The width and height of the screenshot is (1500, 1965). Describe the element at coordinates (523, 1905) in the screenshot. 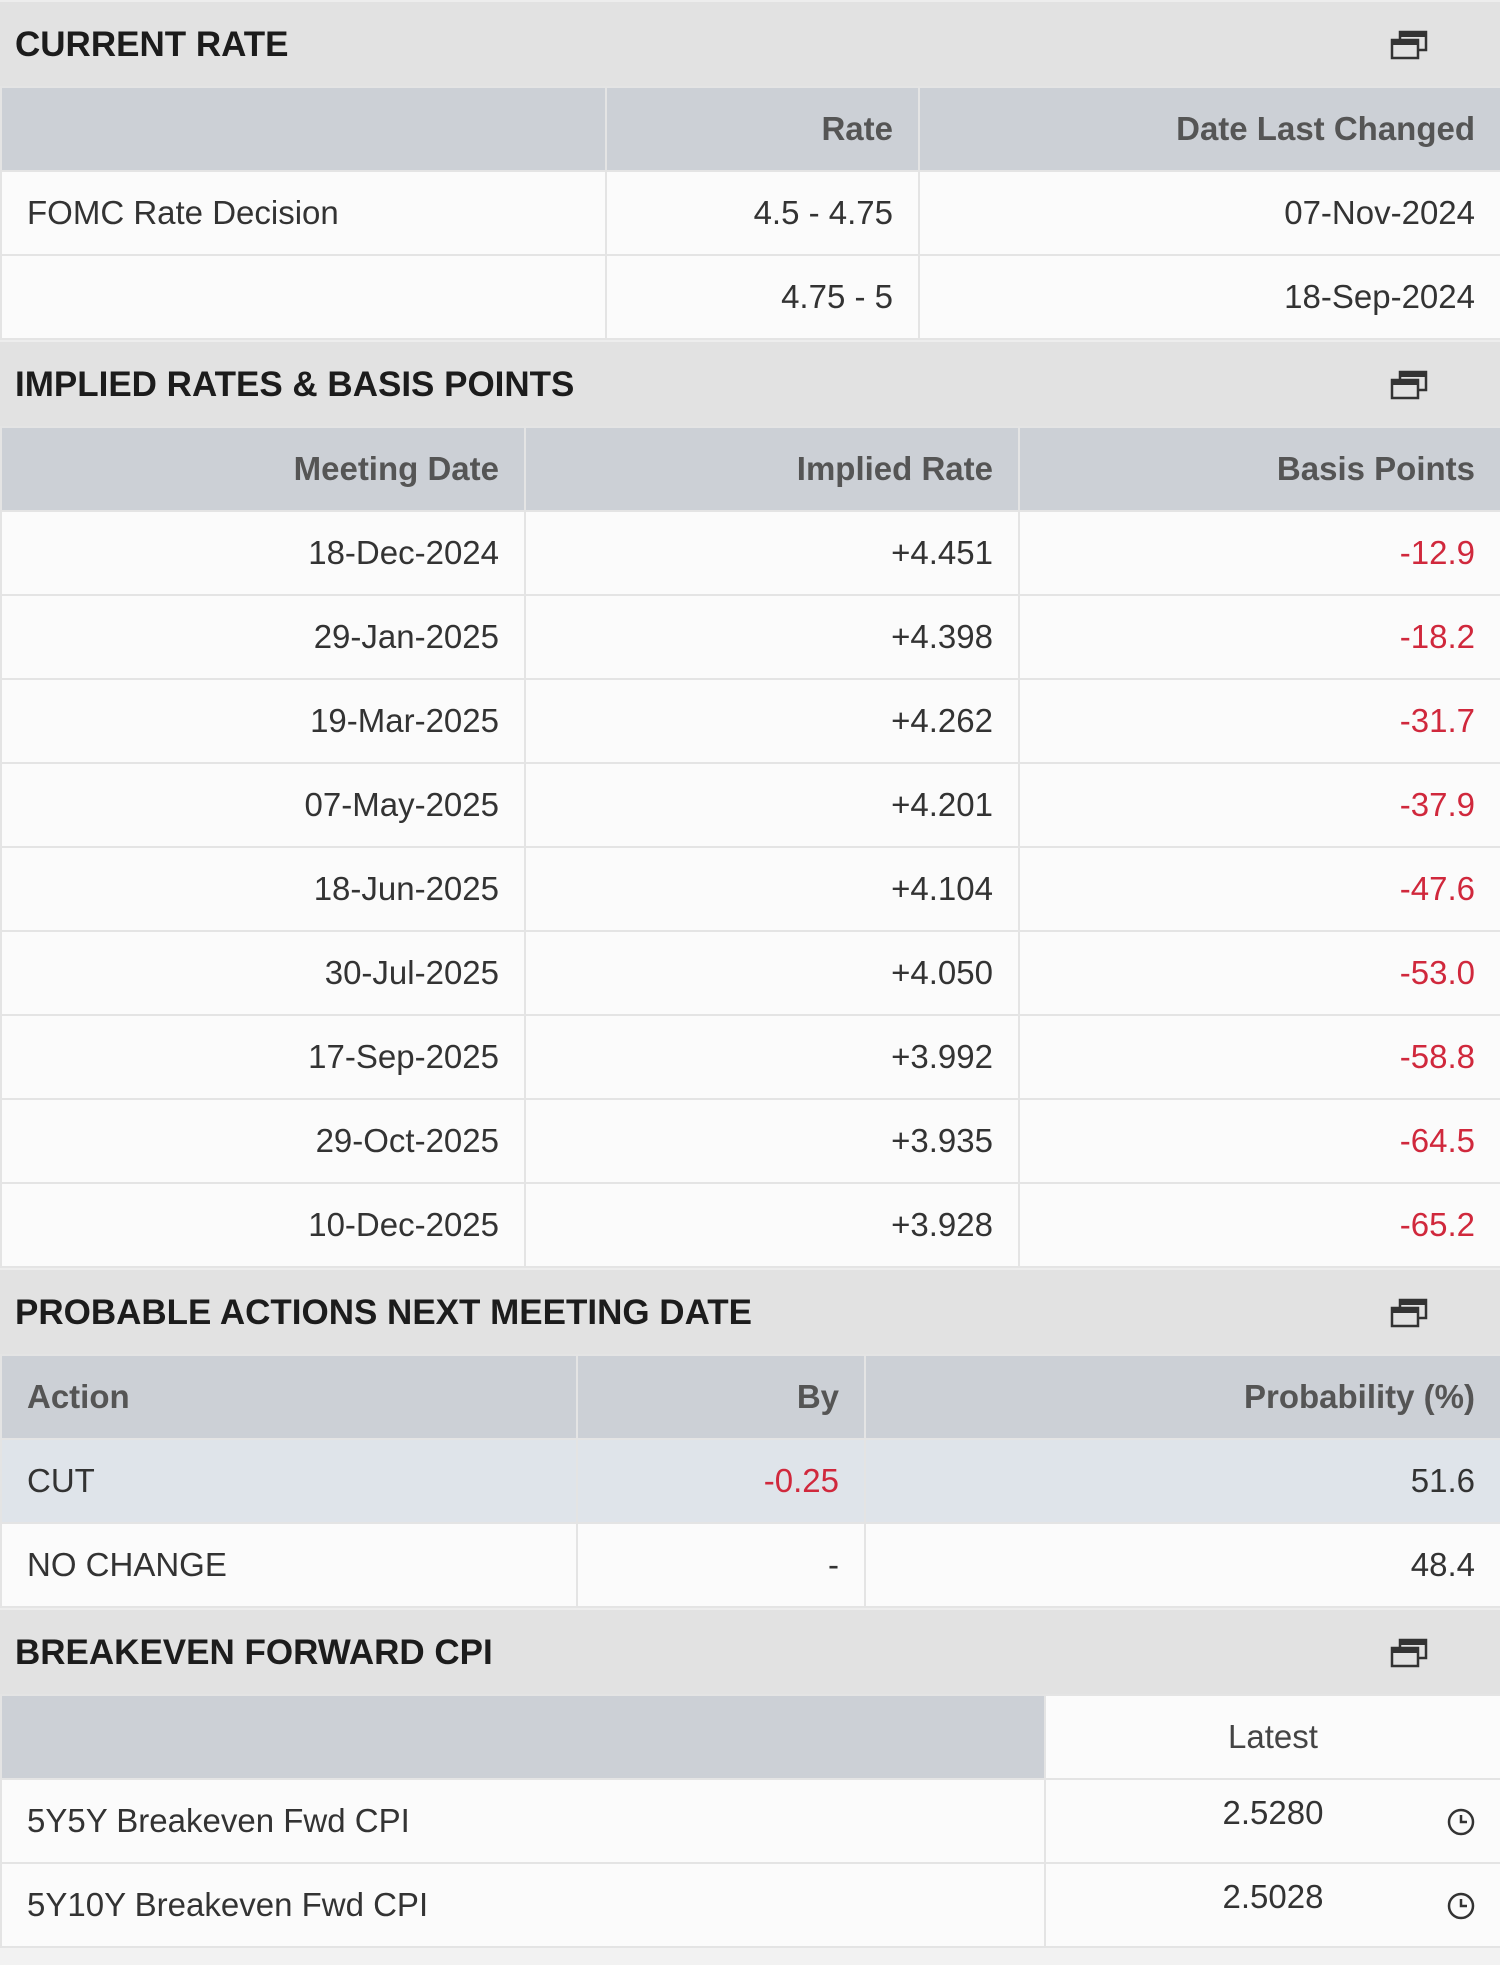

I see `table-cell: 5Y10Y Breakeven Fwd CPI` at that location.